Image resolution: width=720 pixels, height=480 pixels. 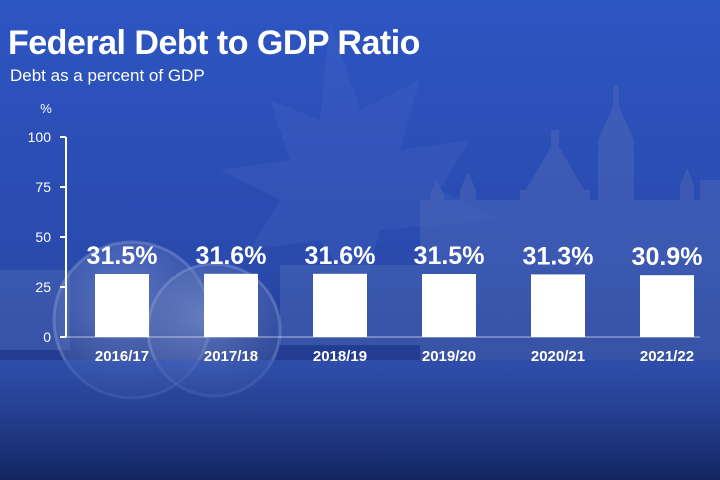 I want to click on y-tick-label: 50, so click(x=43, y=237).